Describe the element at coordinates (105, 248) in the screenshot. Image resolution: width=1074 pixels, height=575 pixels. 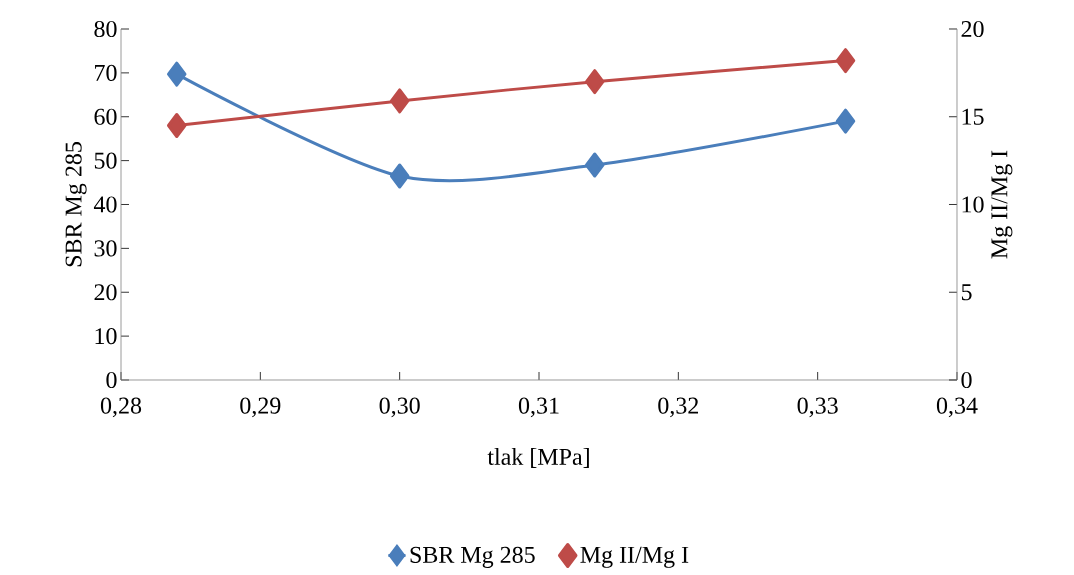
I see `y-tick-label: 30` at that location.